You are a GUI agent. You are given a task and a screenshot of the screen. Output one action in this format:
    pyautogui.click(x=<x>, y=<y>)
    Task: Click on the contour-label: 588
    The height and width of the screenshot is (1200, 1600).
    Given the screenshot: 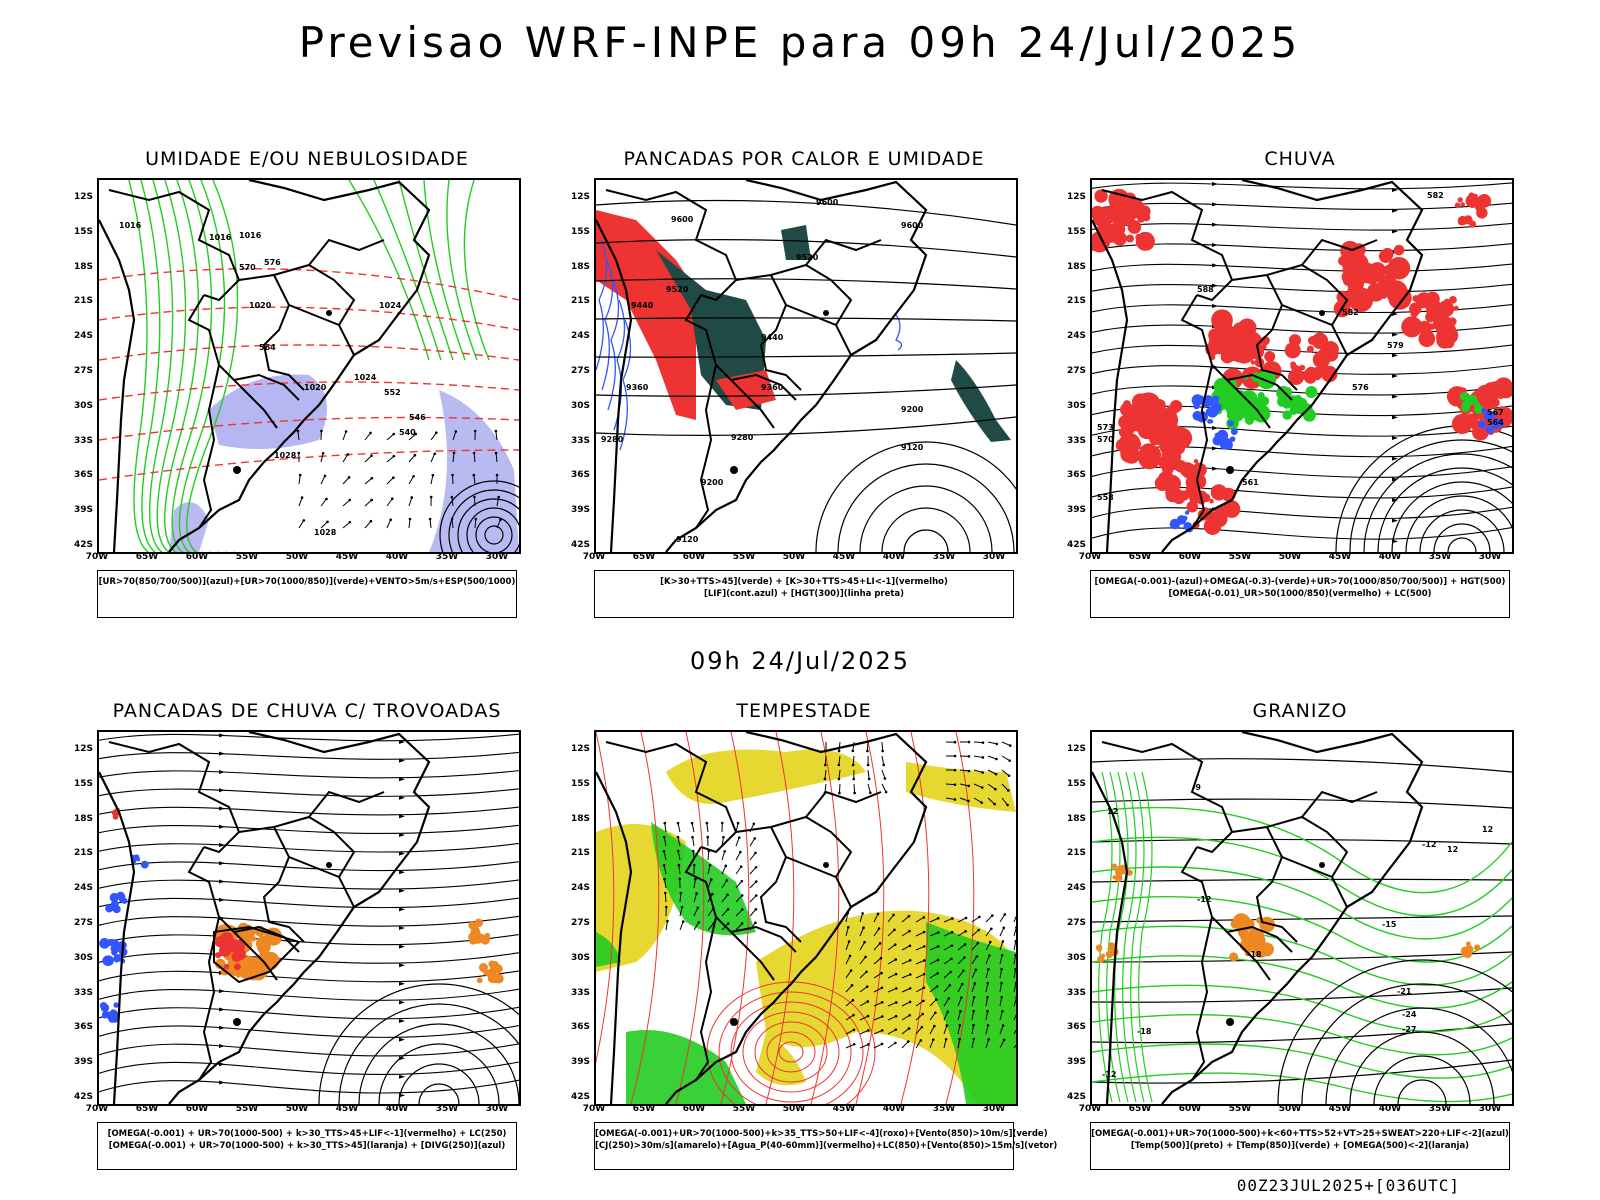 What is the action you would take?
    pyautogui.click(x=1205, y=289)
    